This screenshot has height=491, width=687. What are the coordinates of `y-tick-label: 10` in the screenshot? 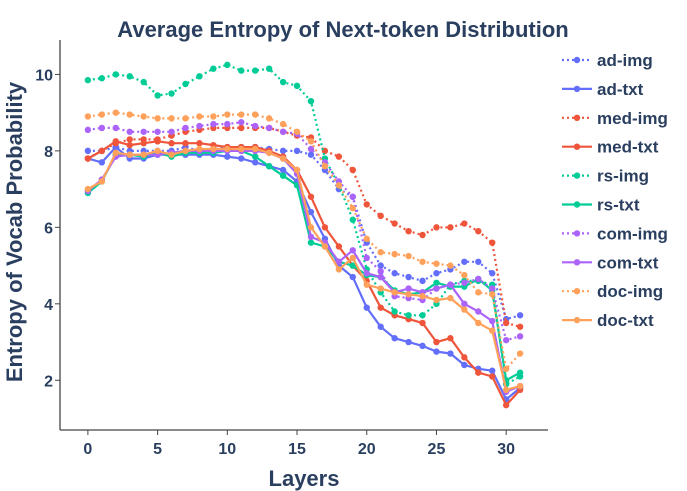 It's located at (44, 75).